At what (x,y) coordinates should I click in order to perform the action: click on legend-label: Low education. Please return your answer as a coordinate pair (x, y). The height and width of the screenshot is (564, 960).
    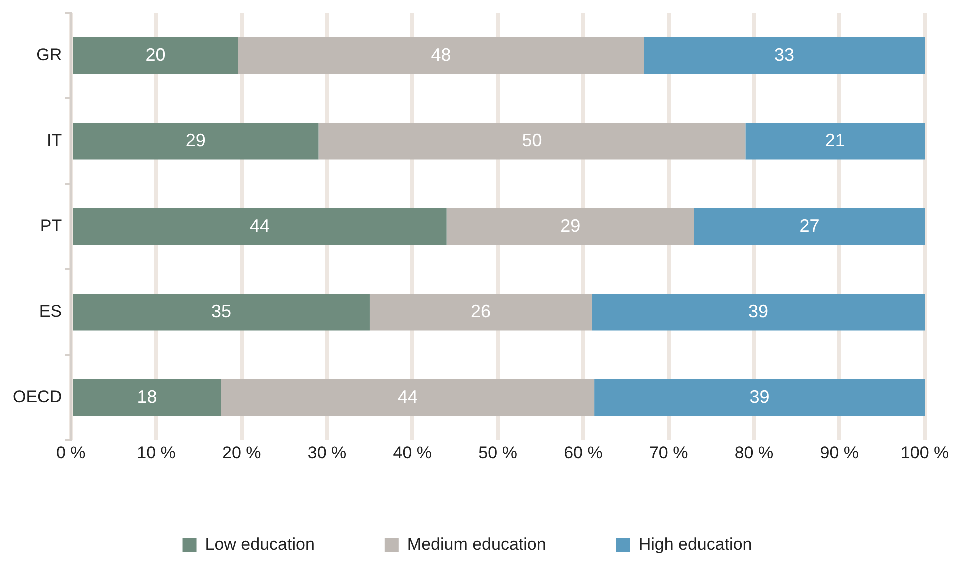
    Looking at the image, I should click on (260, 544).